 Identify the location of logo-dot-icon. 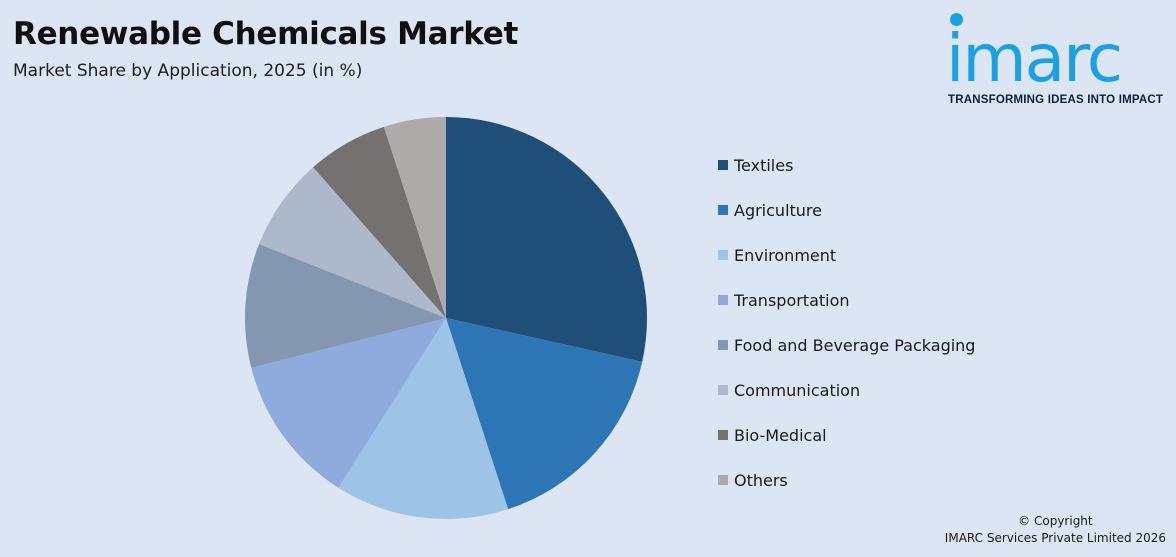
(956, 19).